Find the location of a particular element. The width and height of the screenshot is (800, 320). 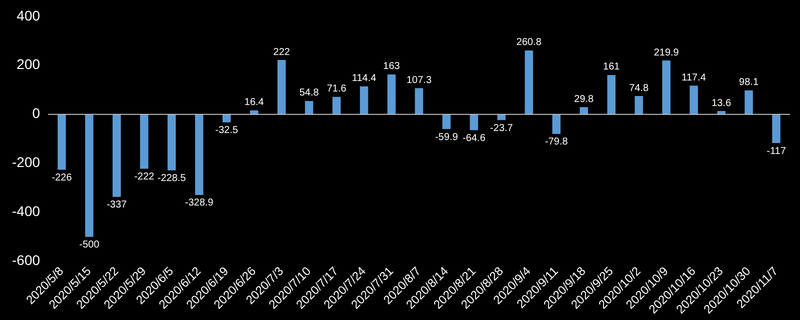

data-label: -79.8 is located at coordinates (556, 142).